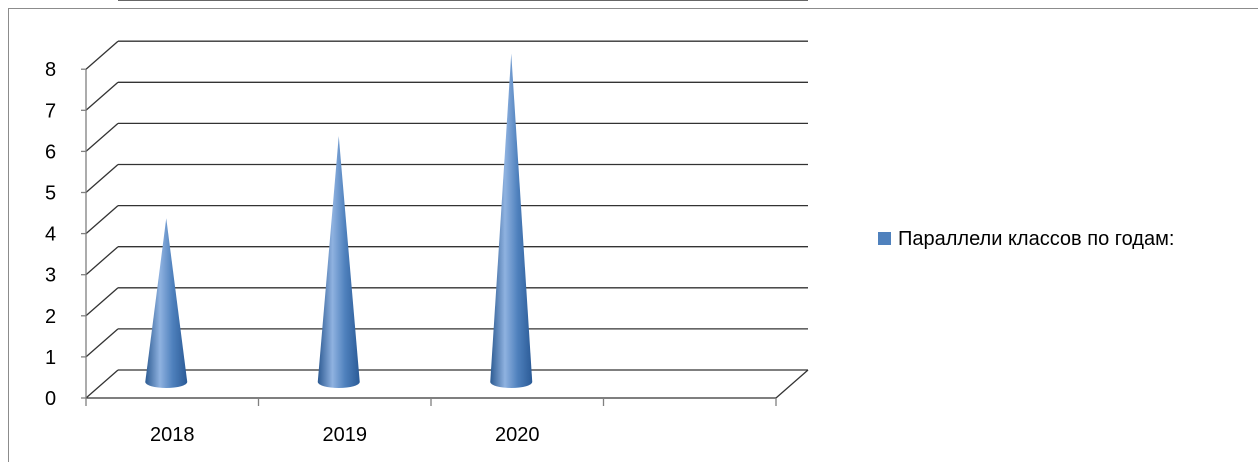  What do you see at coordinates (517, 435) in the screenshot?
I see `x-tick-label: 2020` at bounding box center [517, 435].